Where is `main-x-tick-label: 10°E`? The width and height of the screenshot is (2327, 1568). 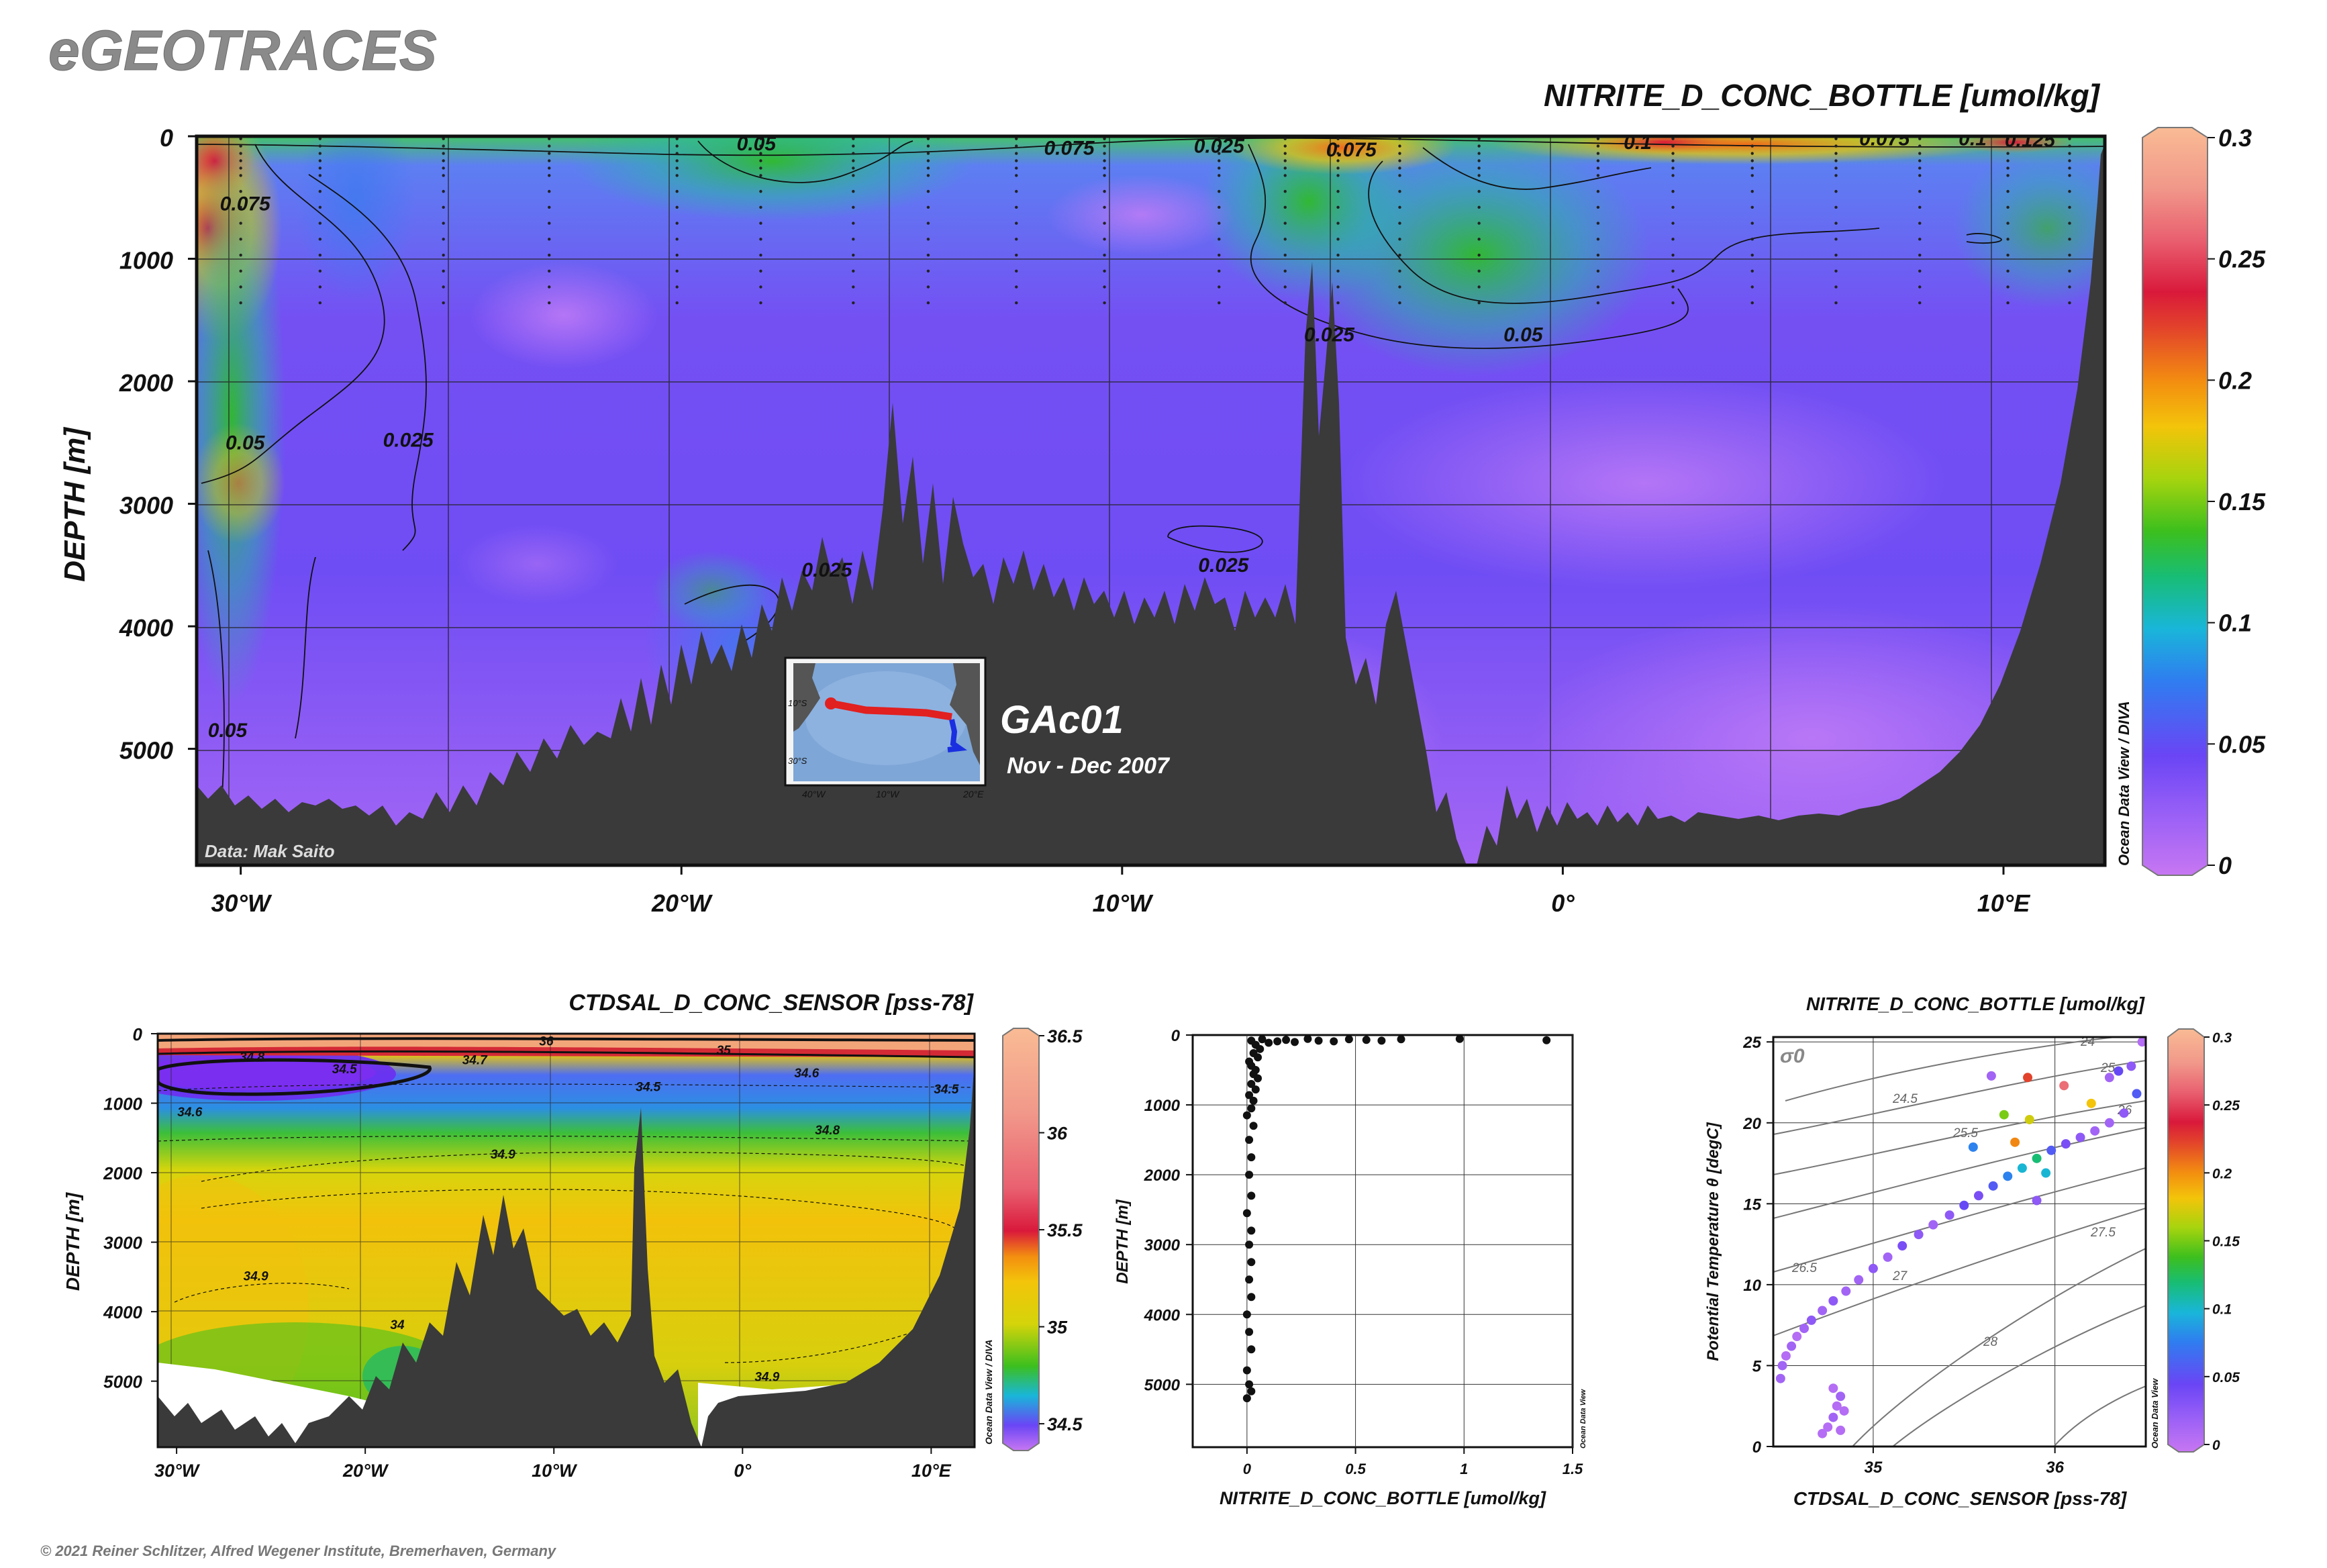
main-x-tick-label: 10°E is located at coordinates (2003, 903).